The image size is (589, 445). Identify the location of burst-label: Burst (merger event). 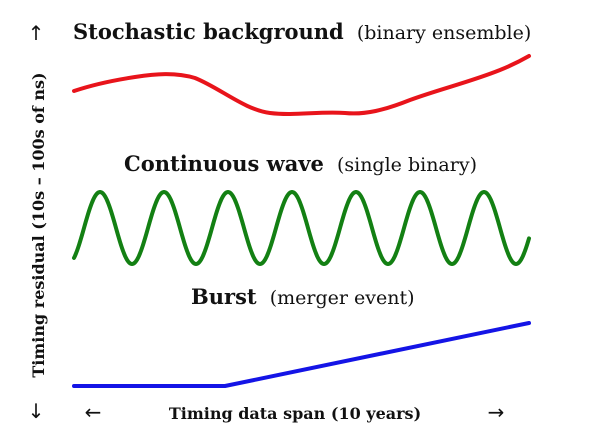
(303, 296).